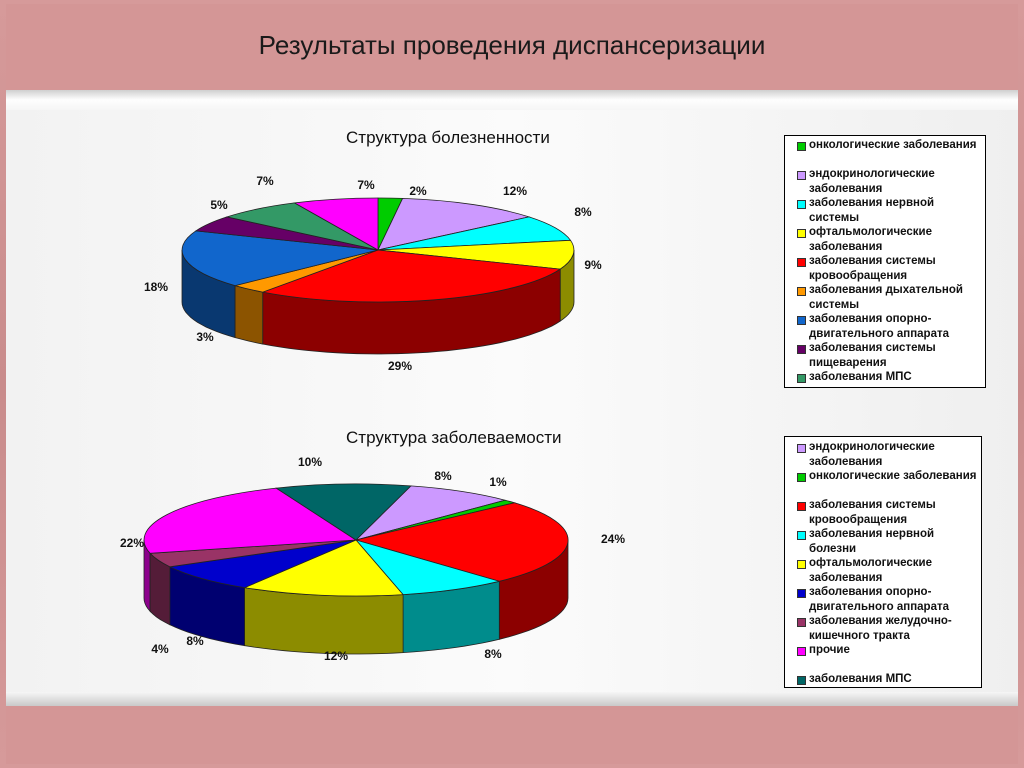  I want to click on pie-data-label: 5%, so click(219, 205).